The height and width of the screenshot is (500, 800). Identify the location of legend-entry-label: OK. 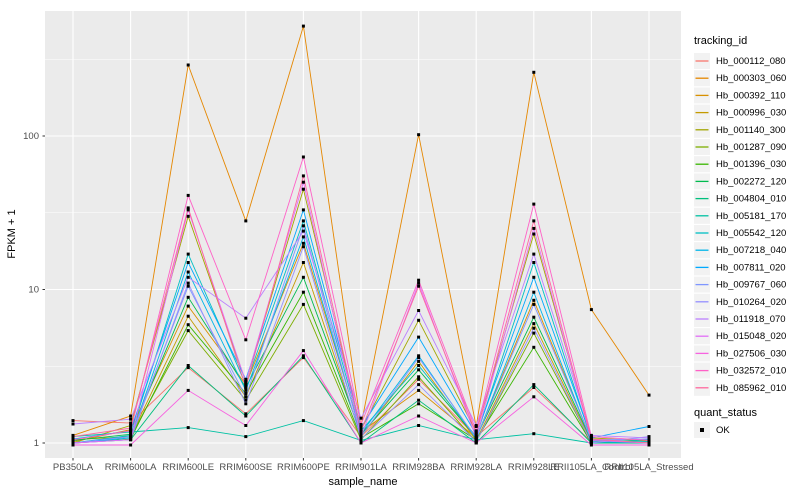
(723, 430).